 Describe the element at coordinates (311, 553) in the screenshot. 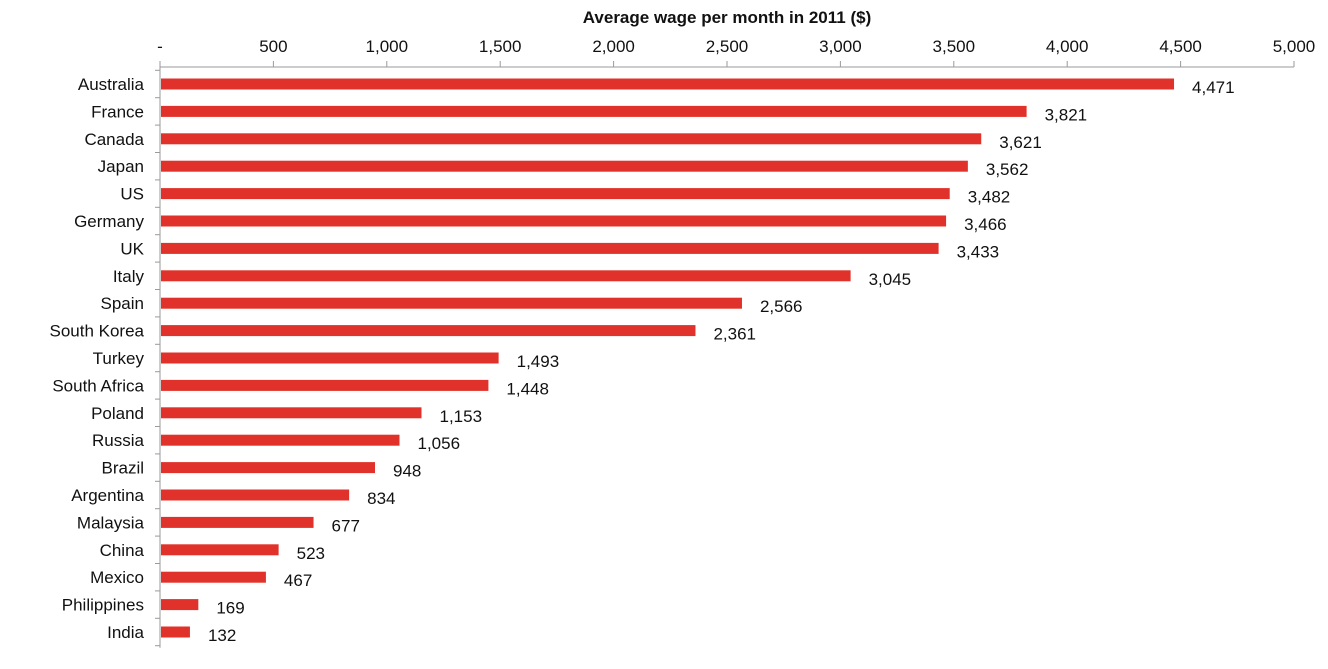

I see `value-label: 523` at that location.